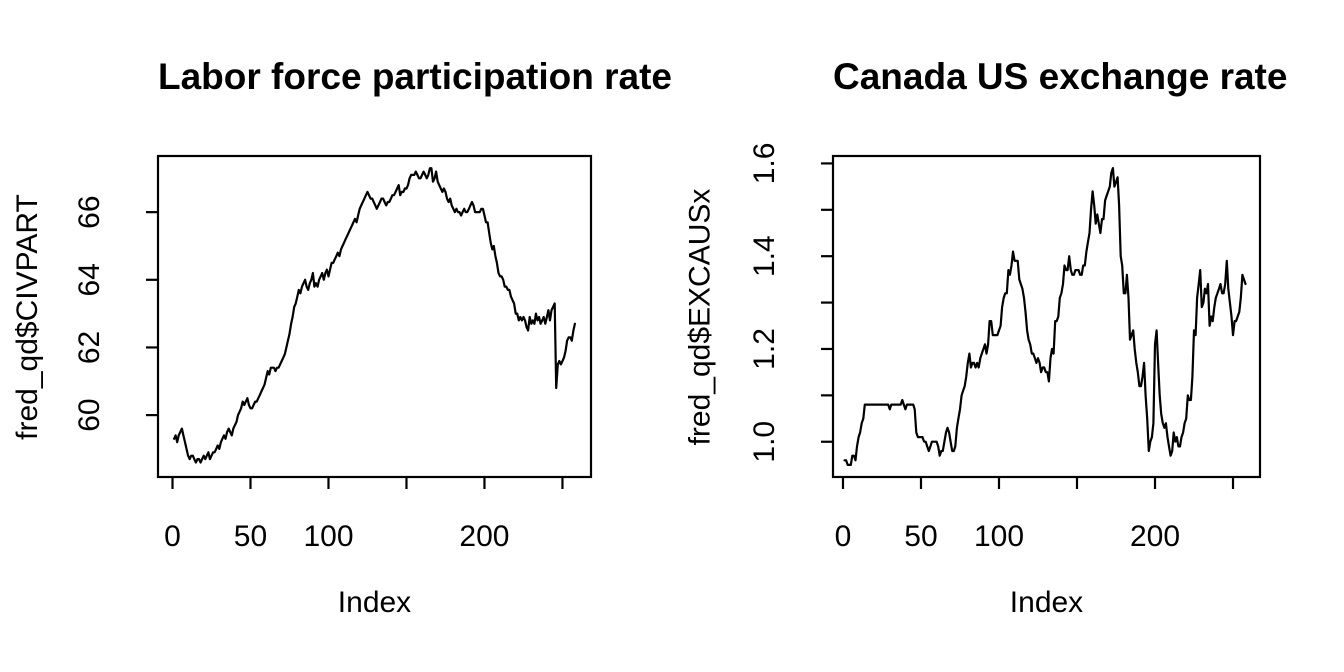 This screenshot has height=672, width=1344. I want to click on x-axis-label-left: Index, so click(374, 602).